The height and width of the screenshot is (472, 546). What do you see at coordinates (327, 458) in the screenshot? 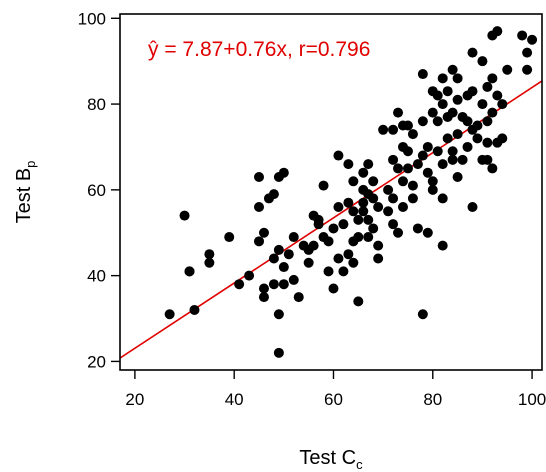
I see `x-axis-label-main: Test C` at bounding box center [327, 458].